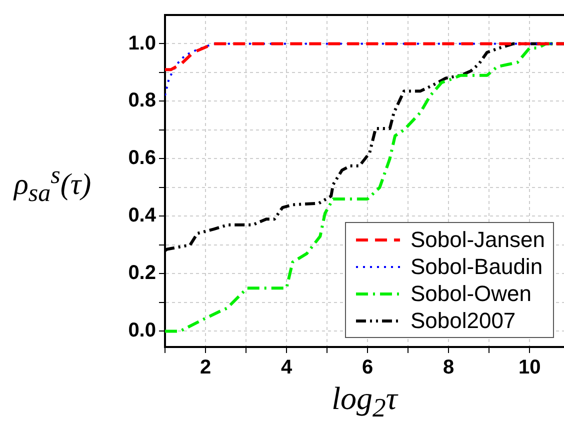 The image size is (564, 433). Describe the element at coordinates (529, 367) in the screenshot. I see `x-tick-label: 10` at that location.